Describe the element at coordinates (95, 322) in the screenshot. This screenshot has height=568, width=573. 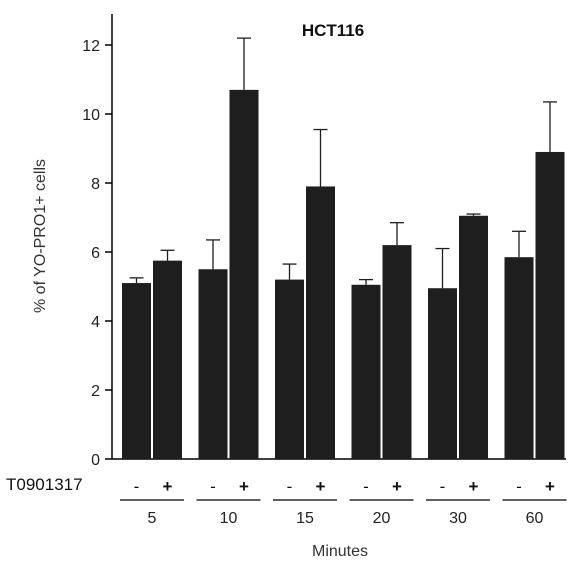
I see `y-tick-label: 4` at that location.